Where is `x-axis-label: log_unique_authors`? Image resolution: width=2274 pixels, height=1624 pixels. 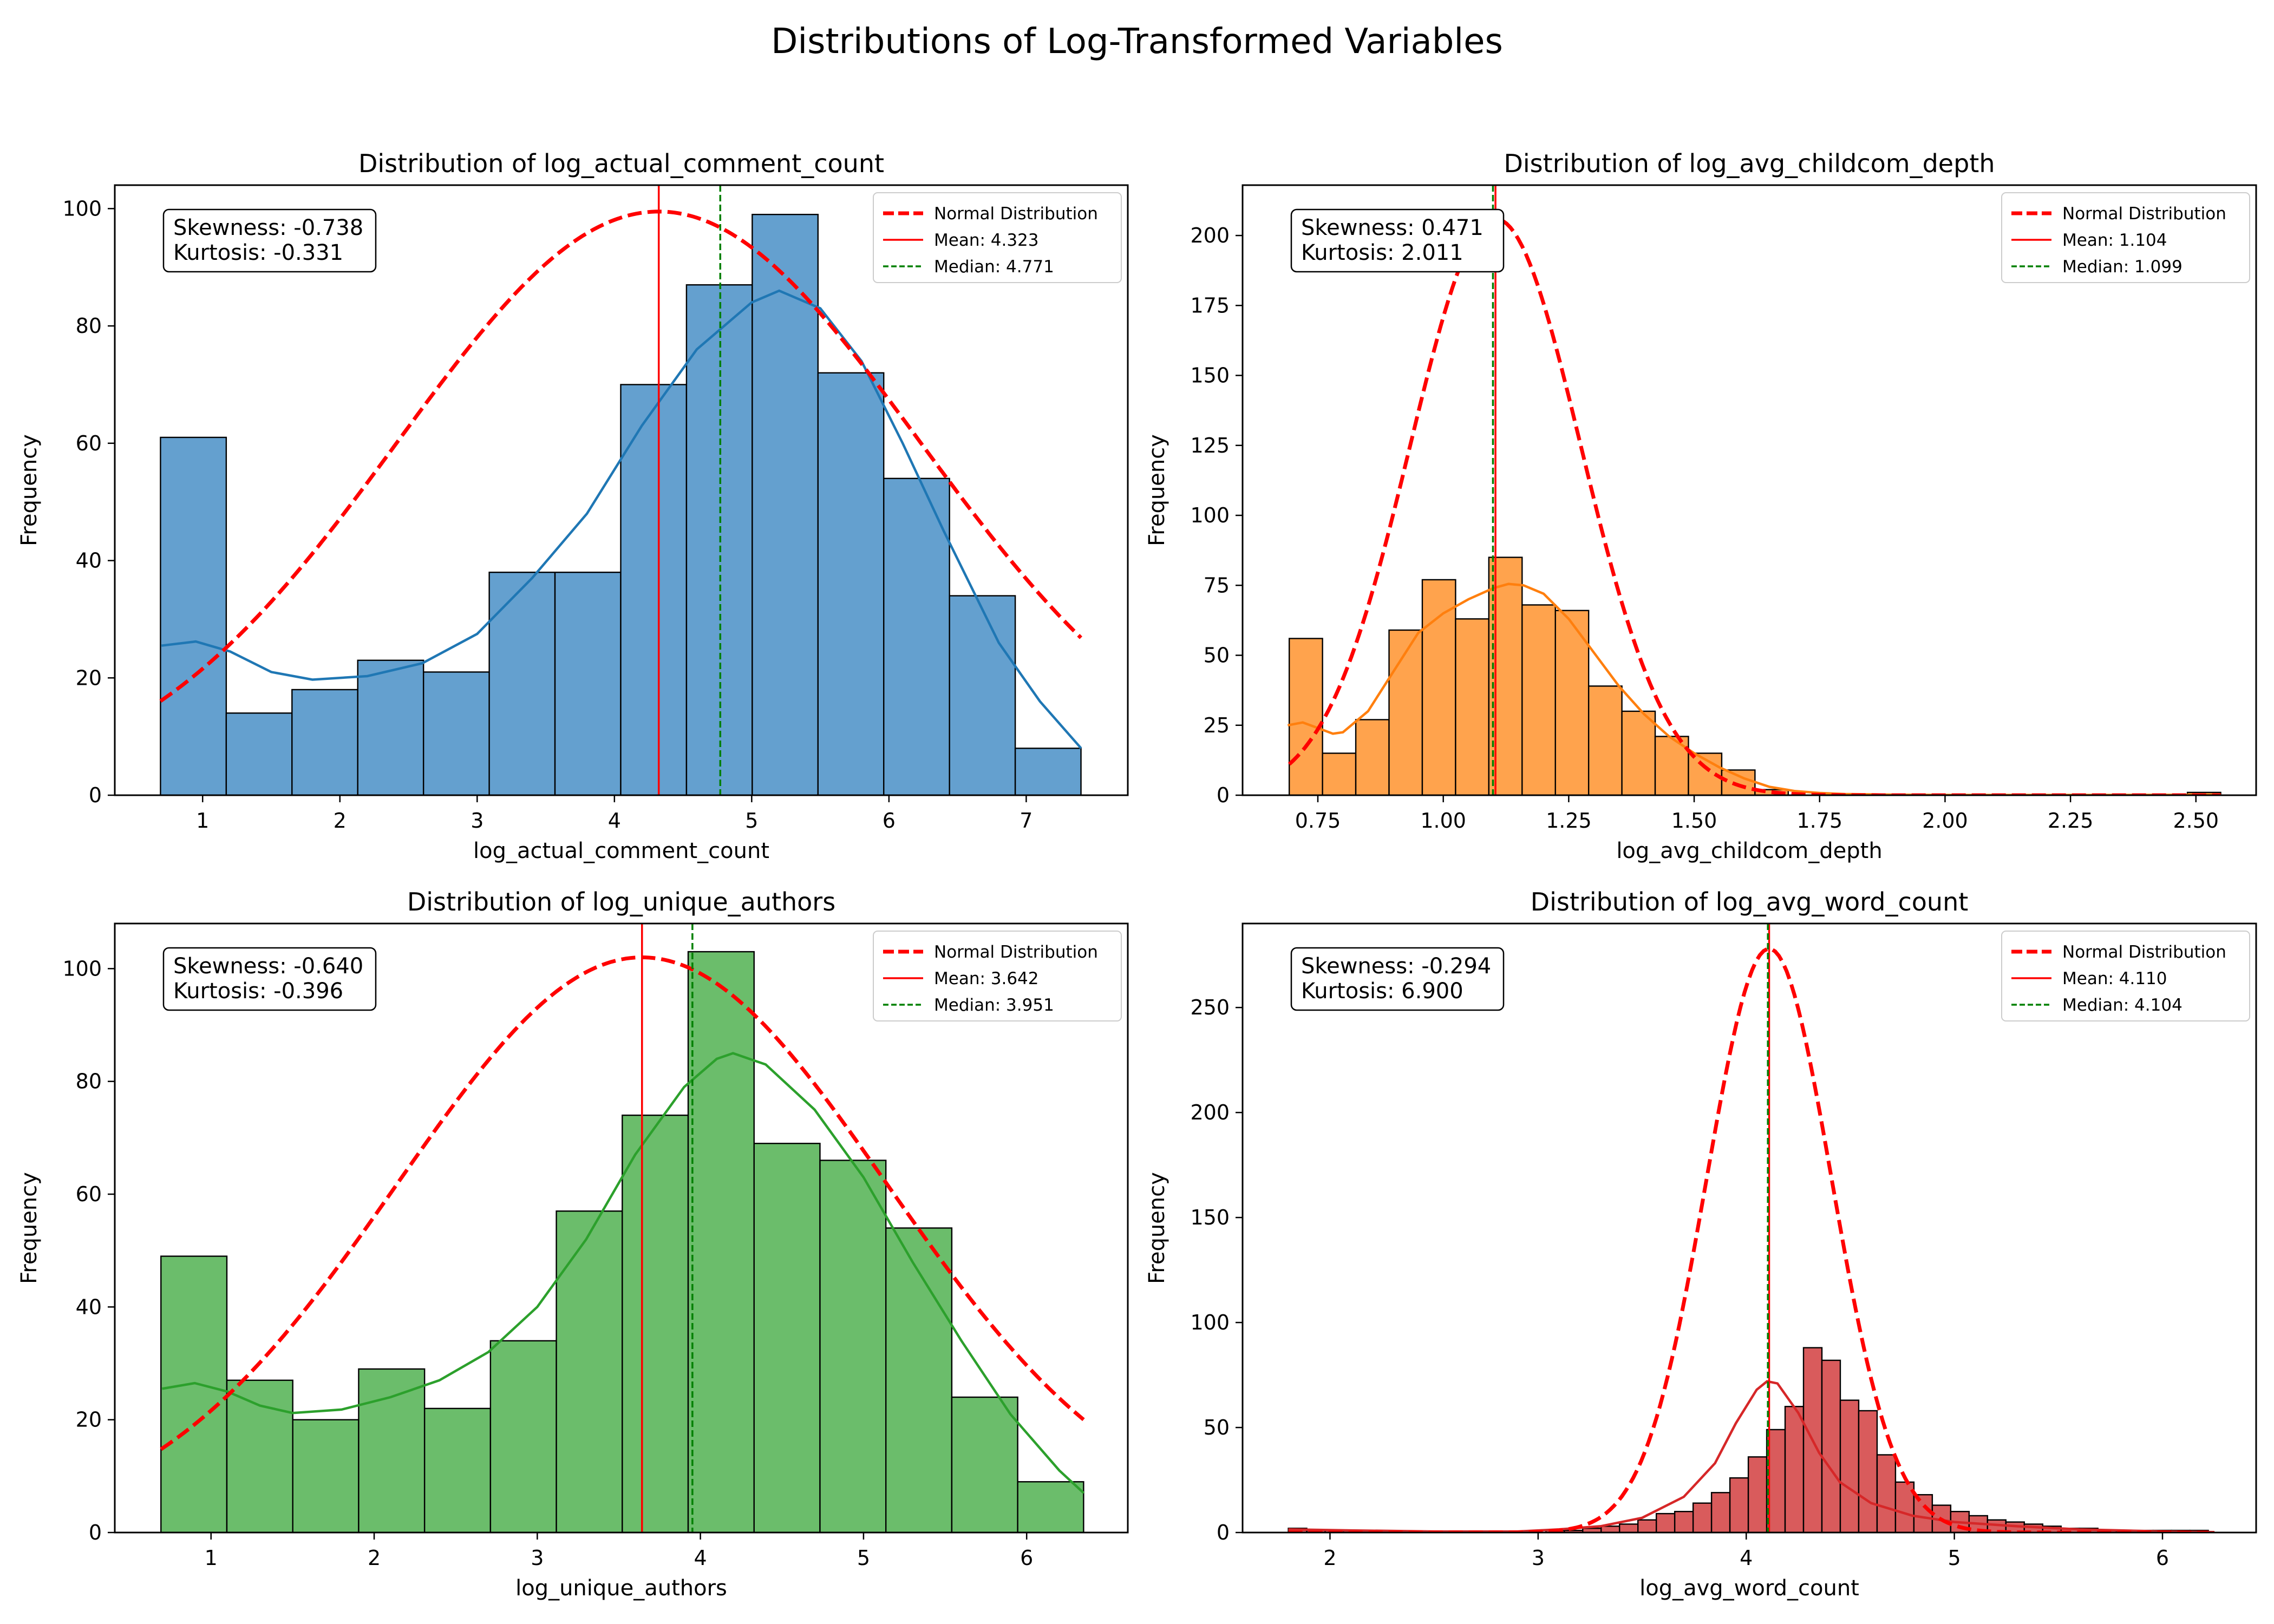 x-axis-label: log_unique_authors is located at coordinates (621, 1588).